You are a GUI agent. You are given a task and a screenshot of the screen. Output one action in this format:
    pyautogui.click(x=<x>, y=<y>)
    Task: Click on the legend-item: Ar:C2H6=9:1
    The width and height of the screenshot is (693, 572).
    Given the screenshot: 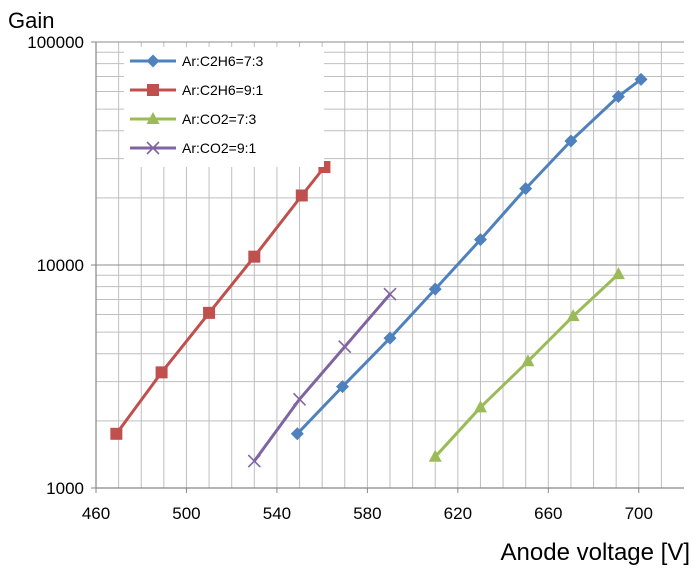 What is the action you would take?
    pyautogui.click(x=197, y=90)
    